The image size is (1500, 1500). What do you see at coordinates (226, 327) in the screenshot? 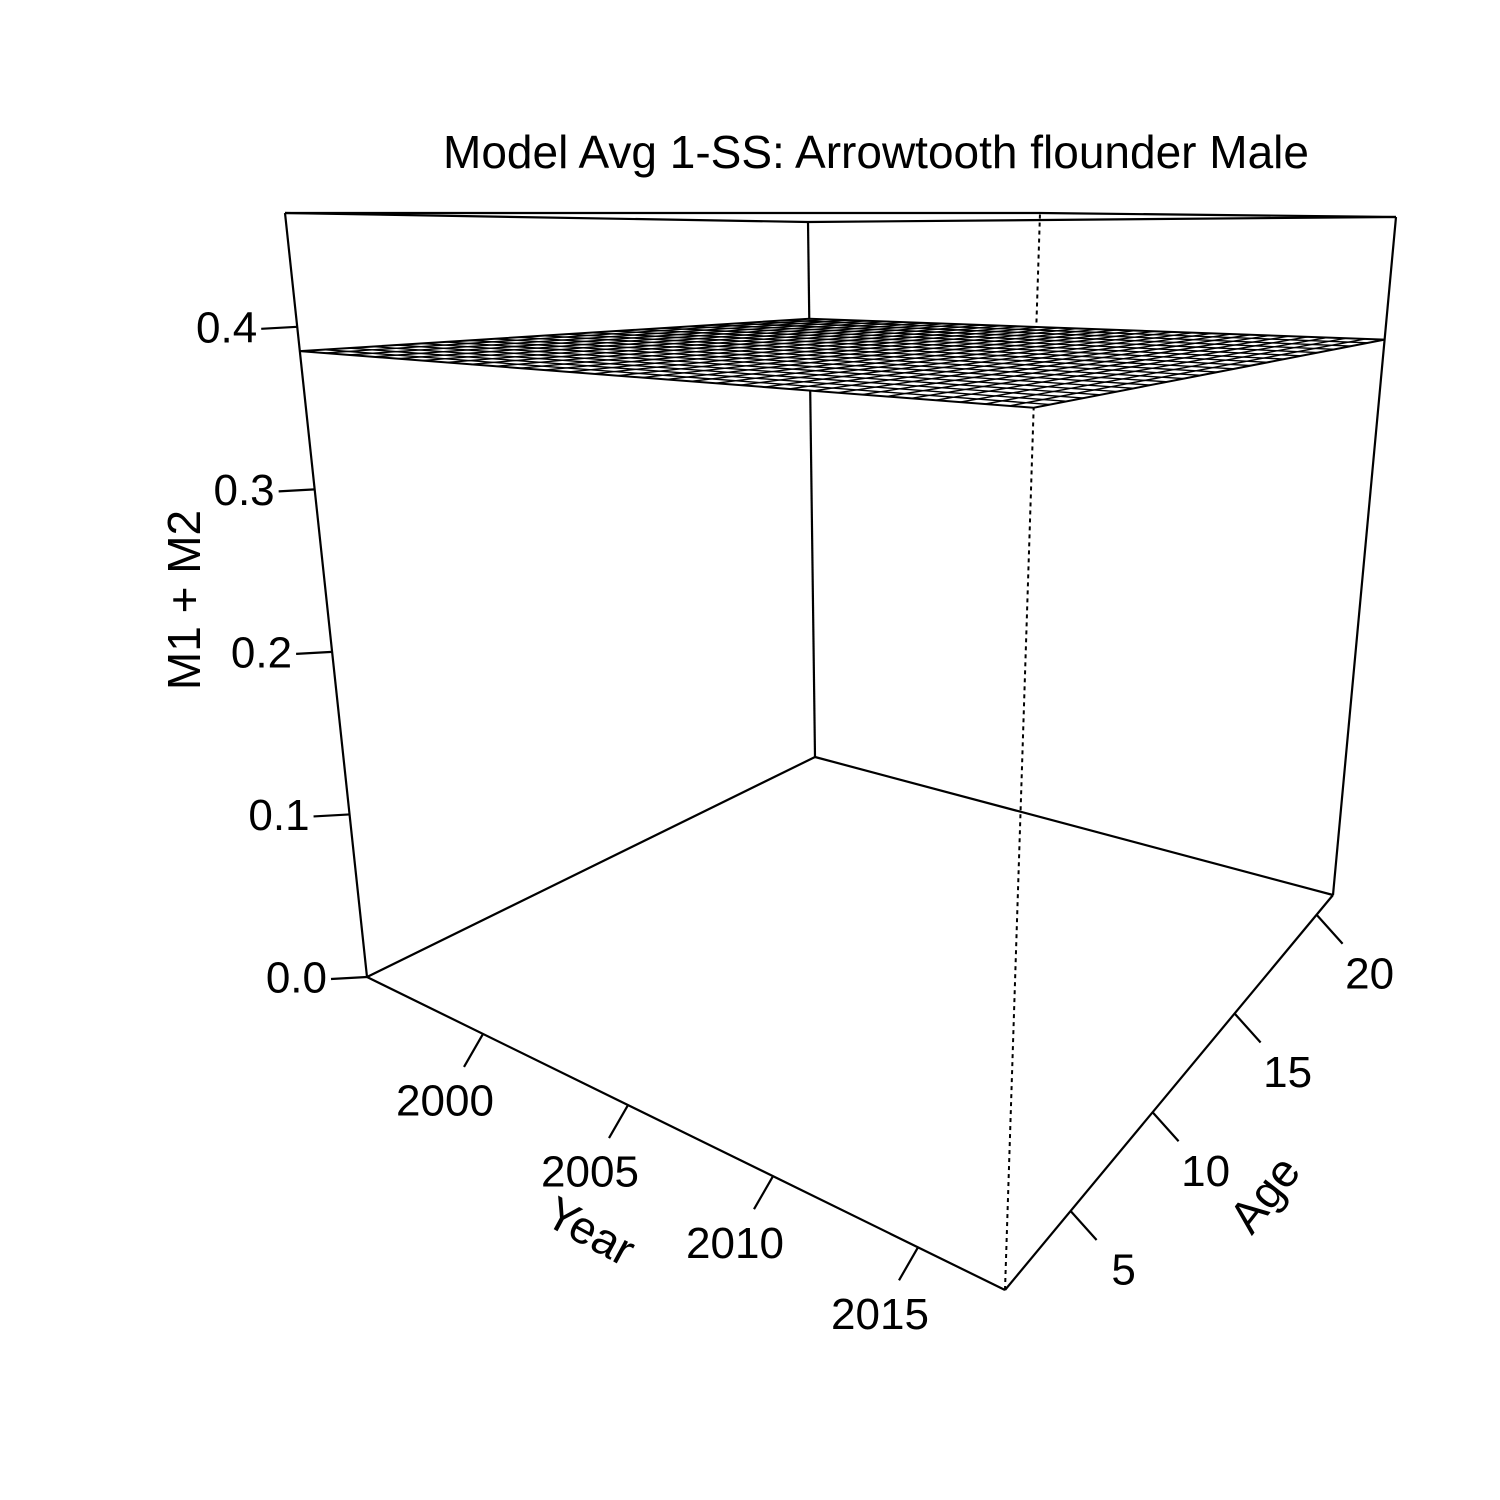
I see `z-tick-label: 0.4` at bounding box center [226, 327].